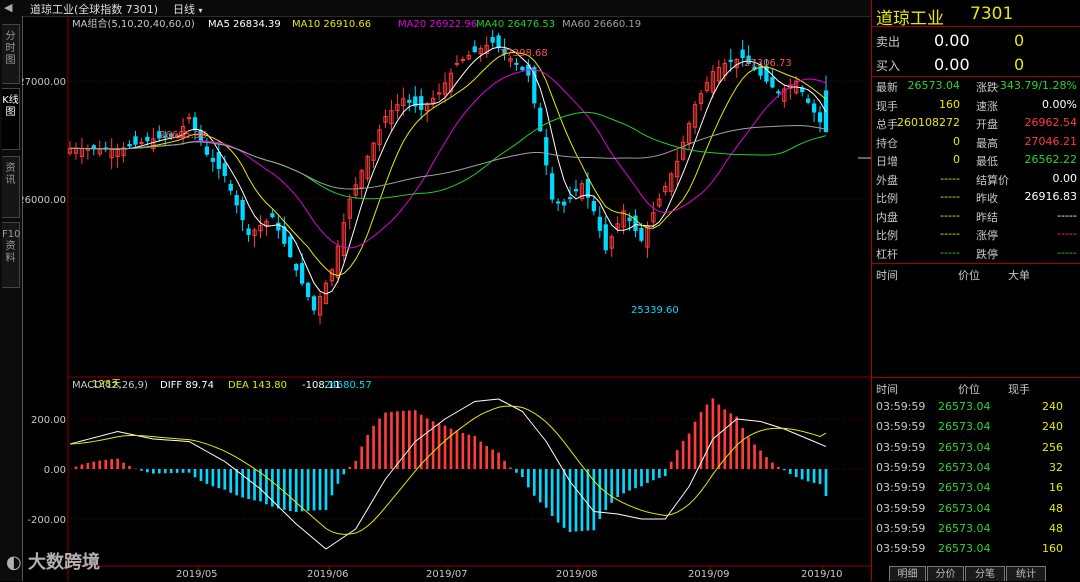  I want to click on x-tick-label: 2019/07, so click(447, 574).